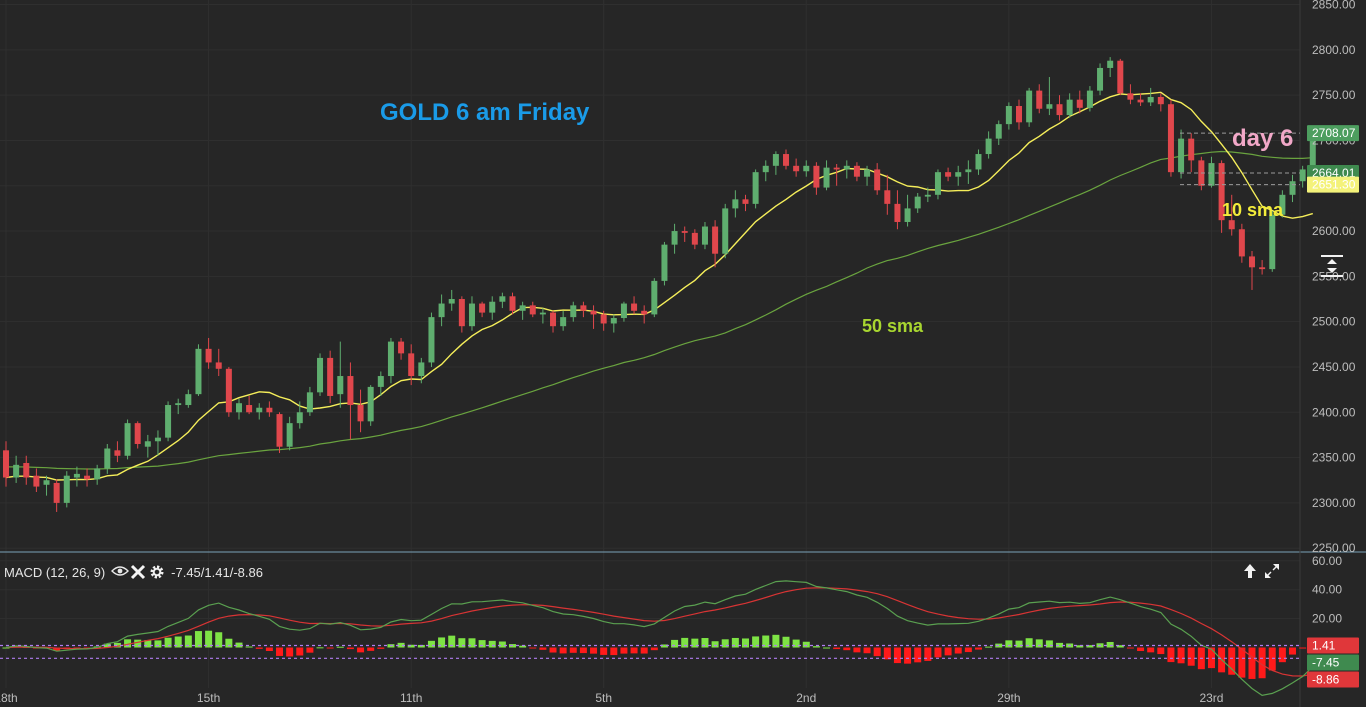 The image size is (1366, 707). I want to click on macd-badge-bg, so click(1333, 662).